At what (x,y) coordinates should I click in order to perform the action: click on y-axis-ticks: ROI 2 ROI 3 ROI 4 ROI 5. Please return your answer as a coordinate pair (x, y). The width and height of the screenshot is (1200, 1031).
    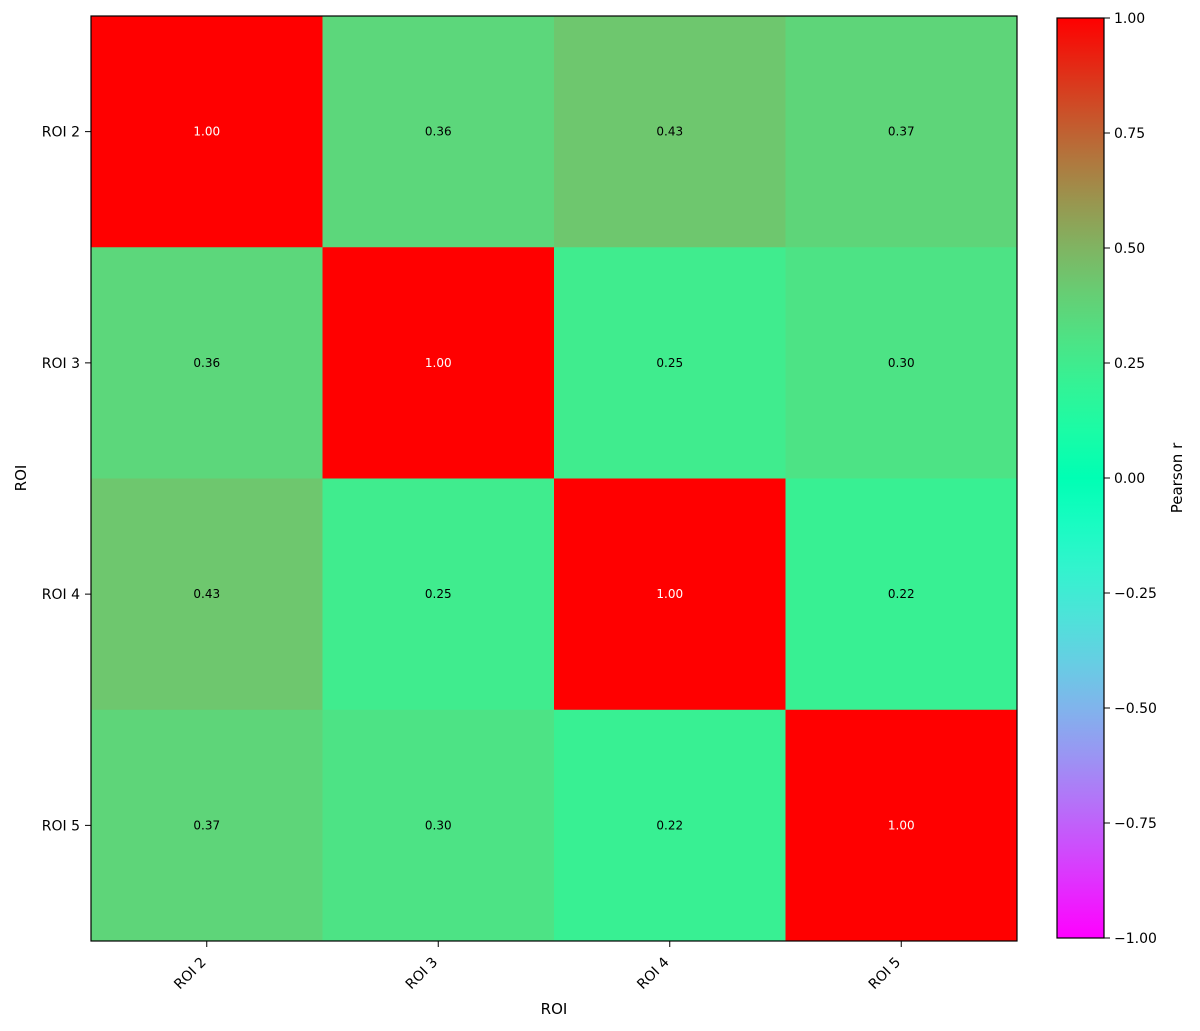
    Looking at the image, I should click on (66, 479).